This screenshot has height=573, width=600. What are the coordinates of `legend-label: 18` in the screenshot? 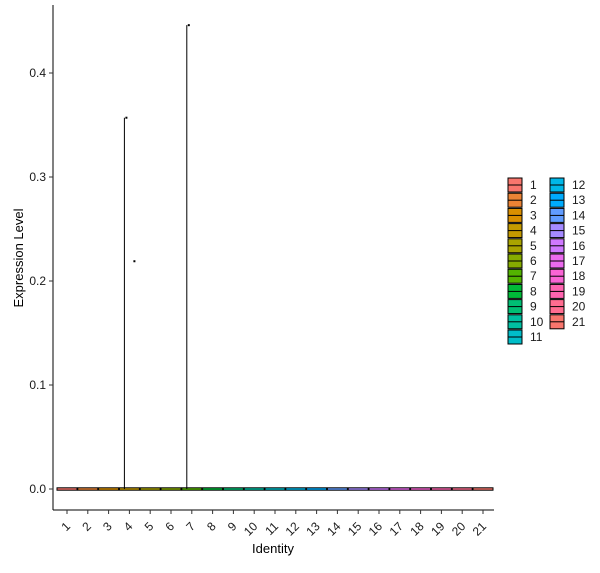 It's located at (579, 276).